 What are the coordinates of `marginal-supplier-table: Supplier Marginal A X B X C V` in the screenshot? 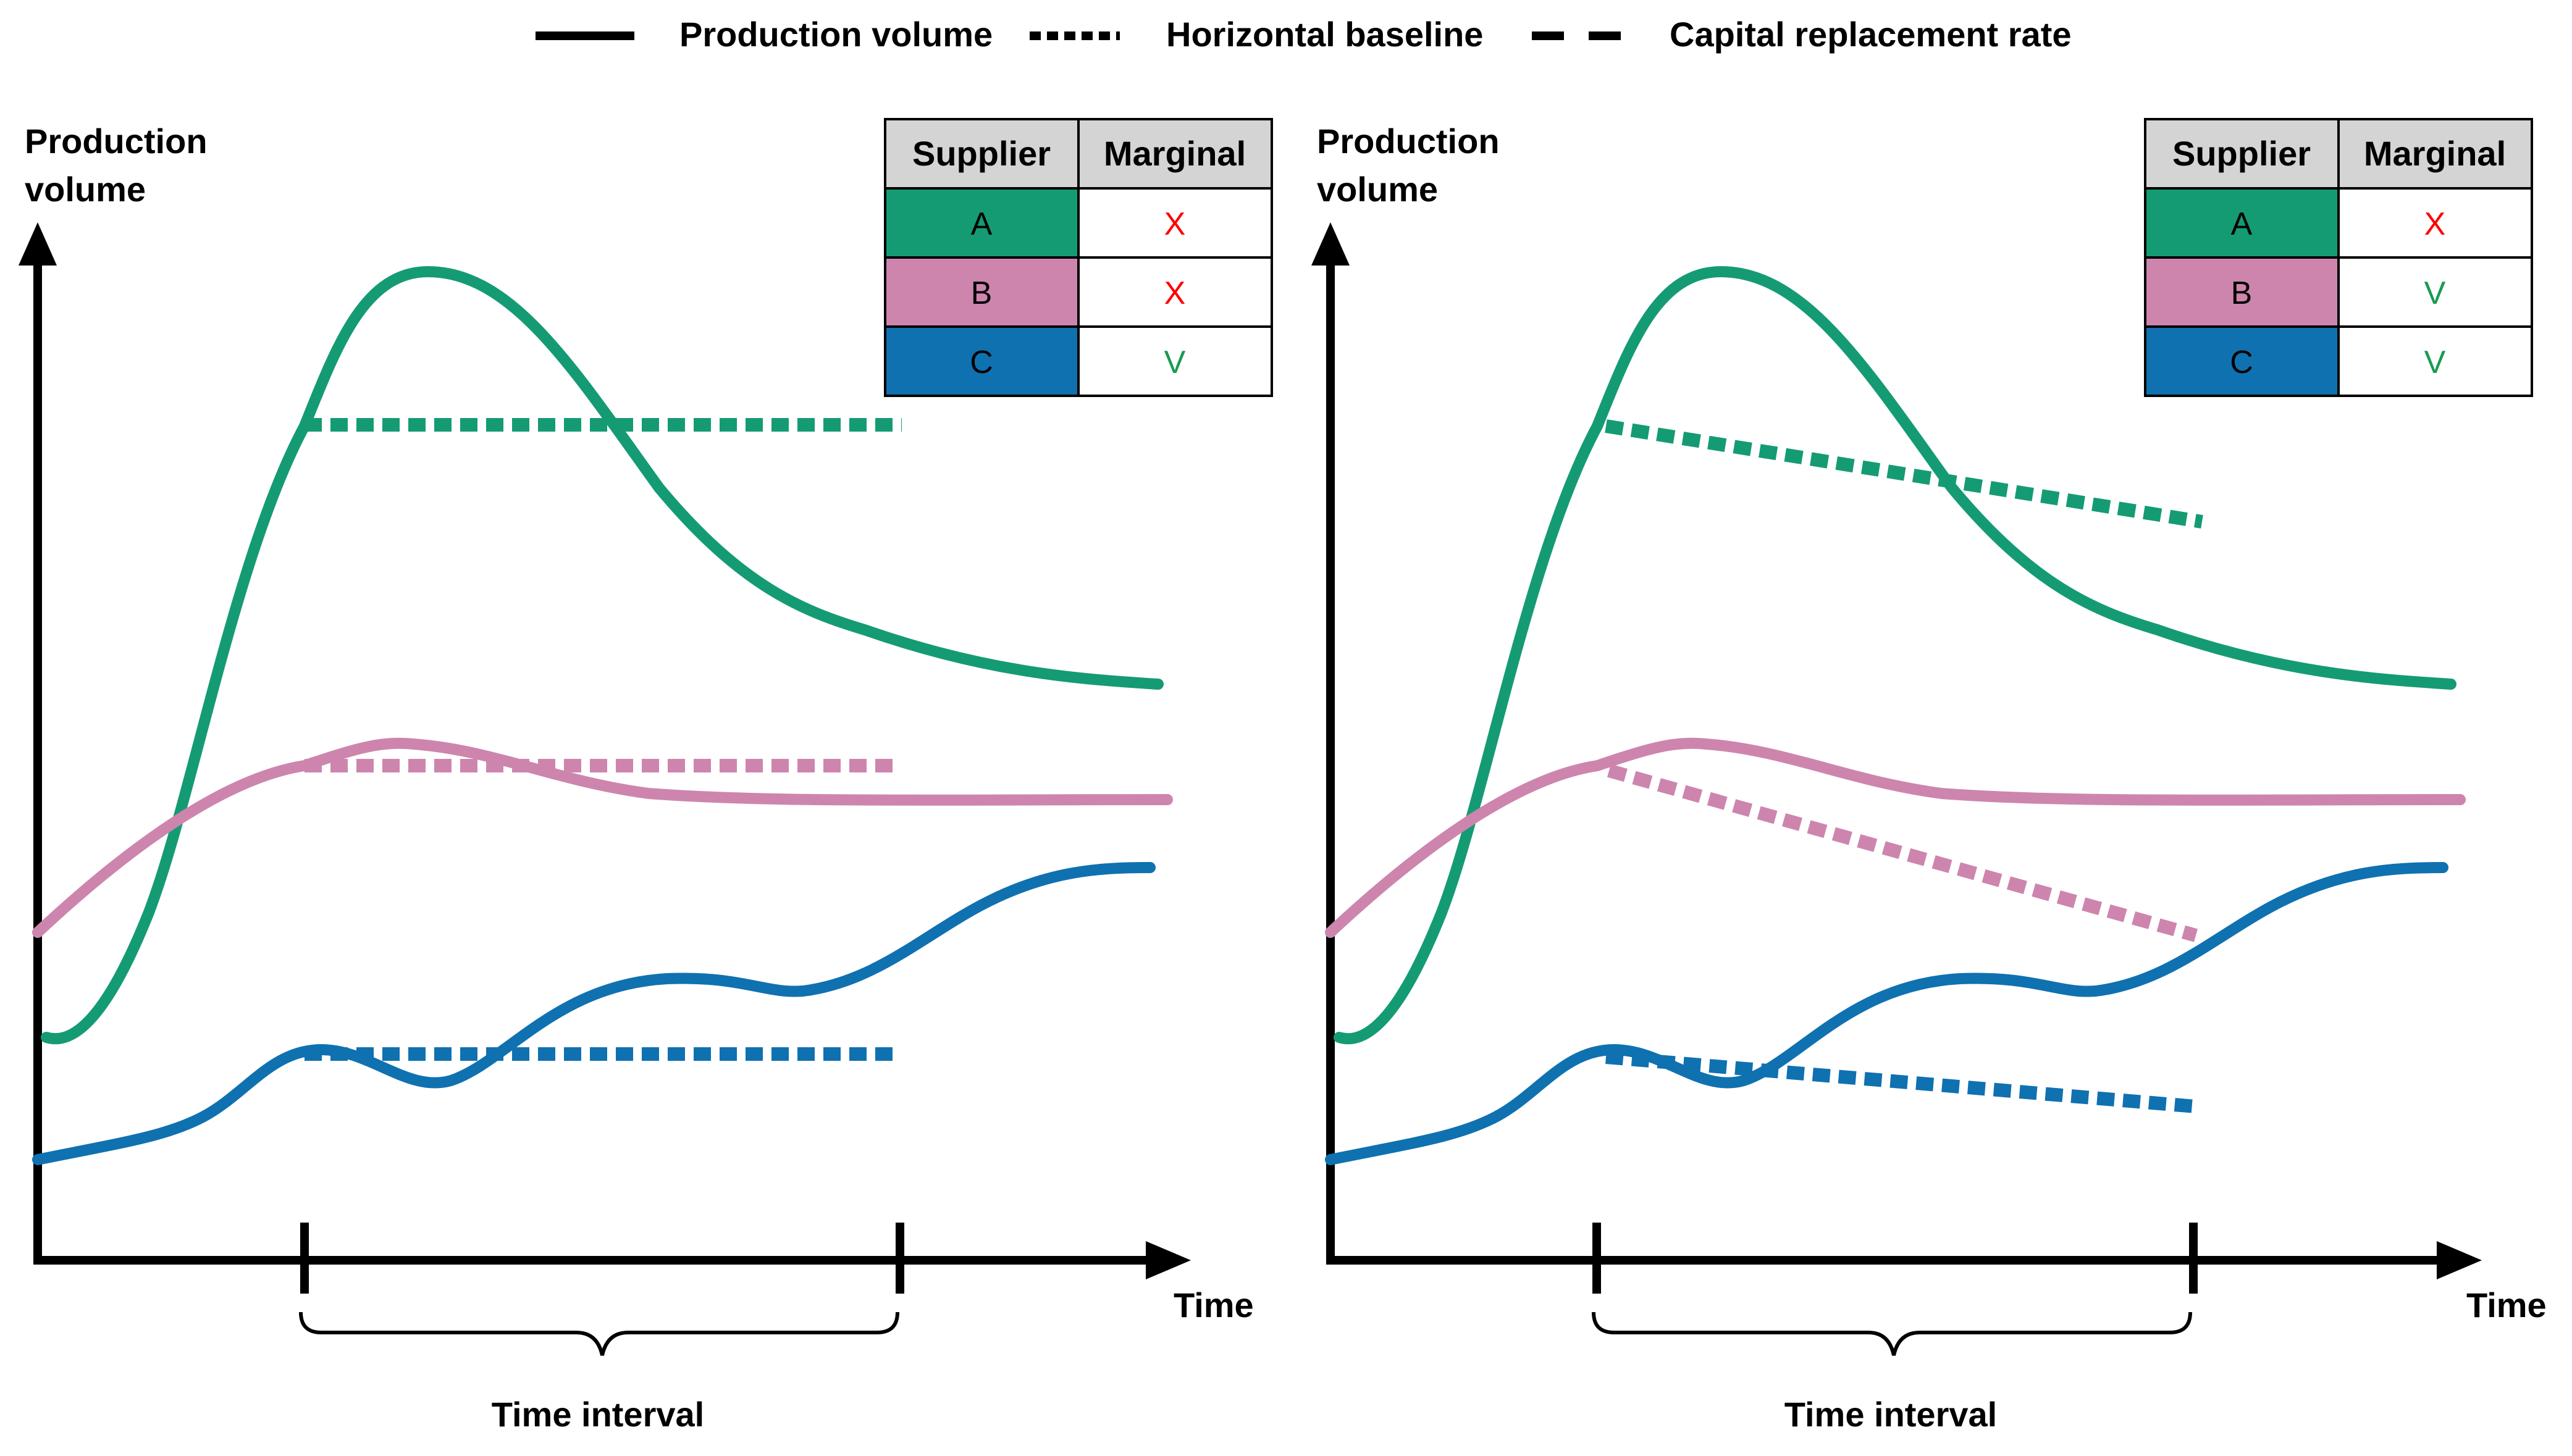 It's located at (1078, 257).